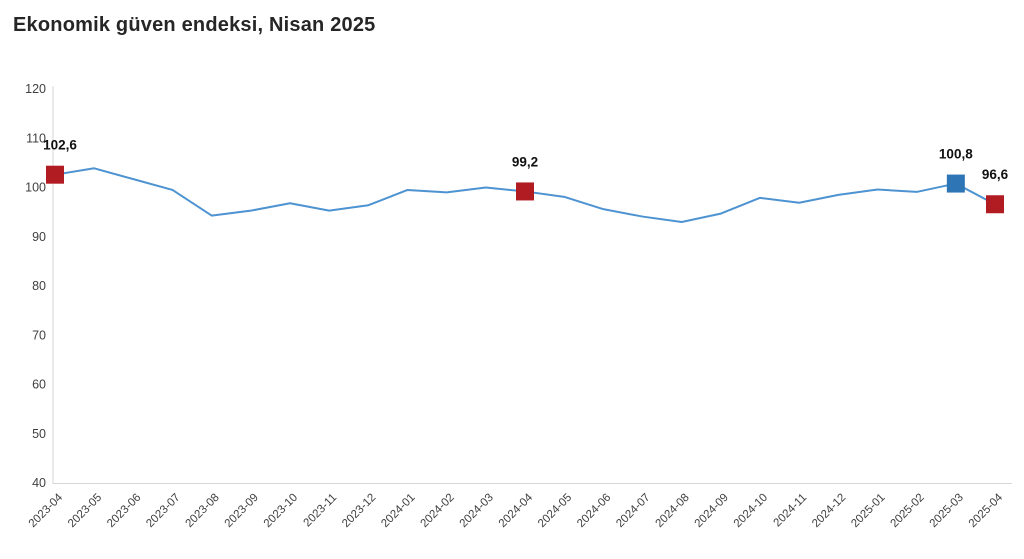 This screenshot has height=559, width=1024. I want to click on x-axis-tick-label: 2023-04, so click(46, 510).